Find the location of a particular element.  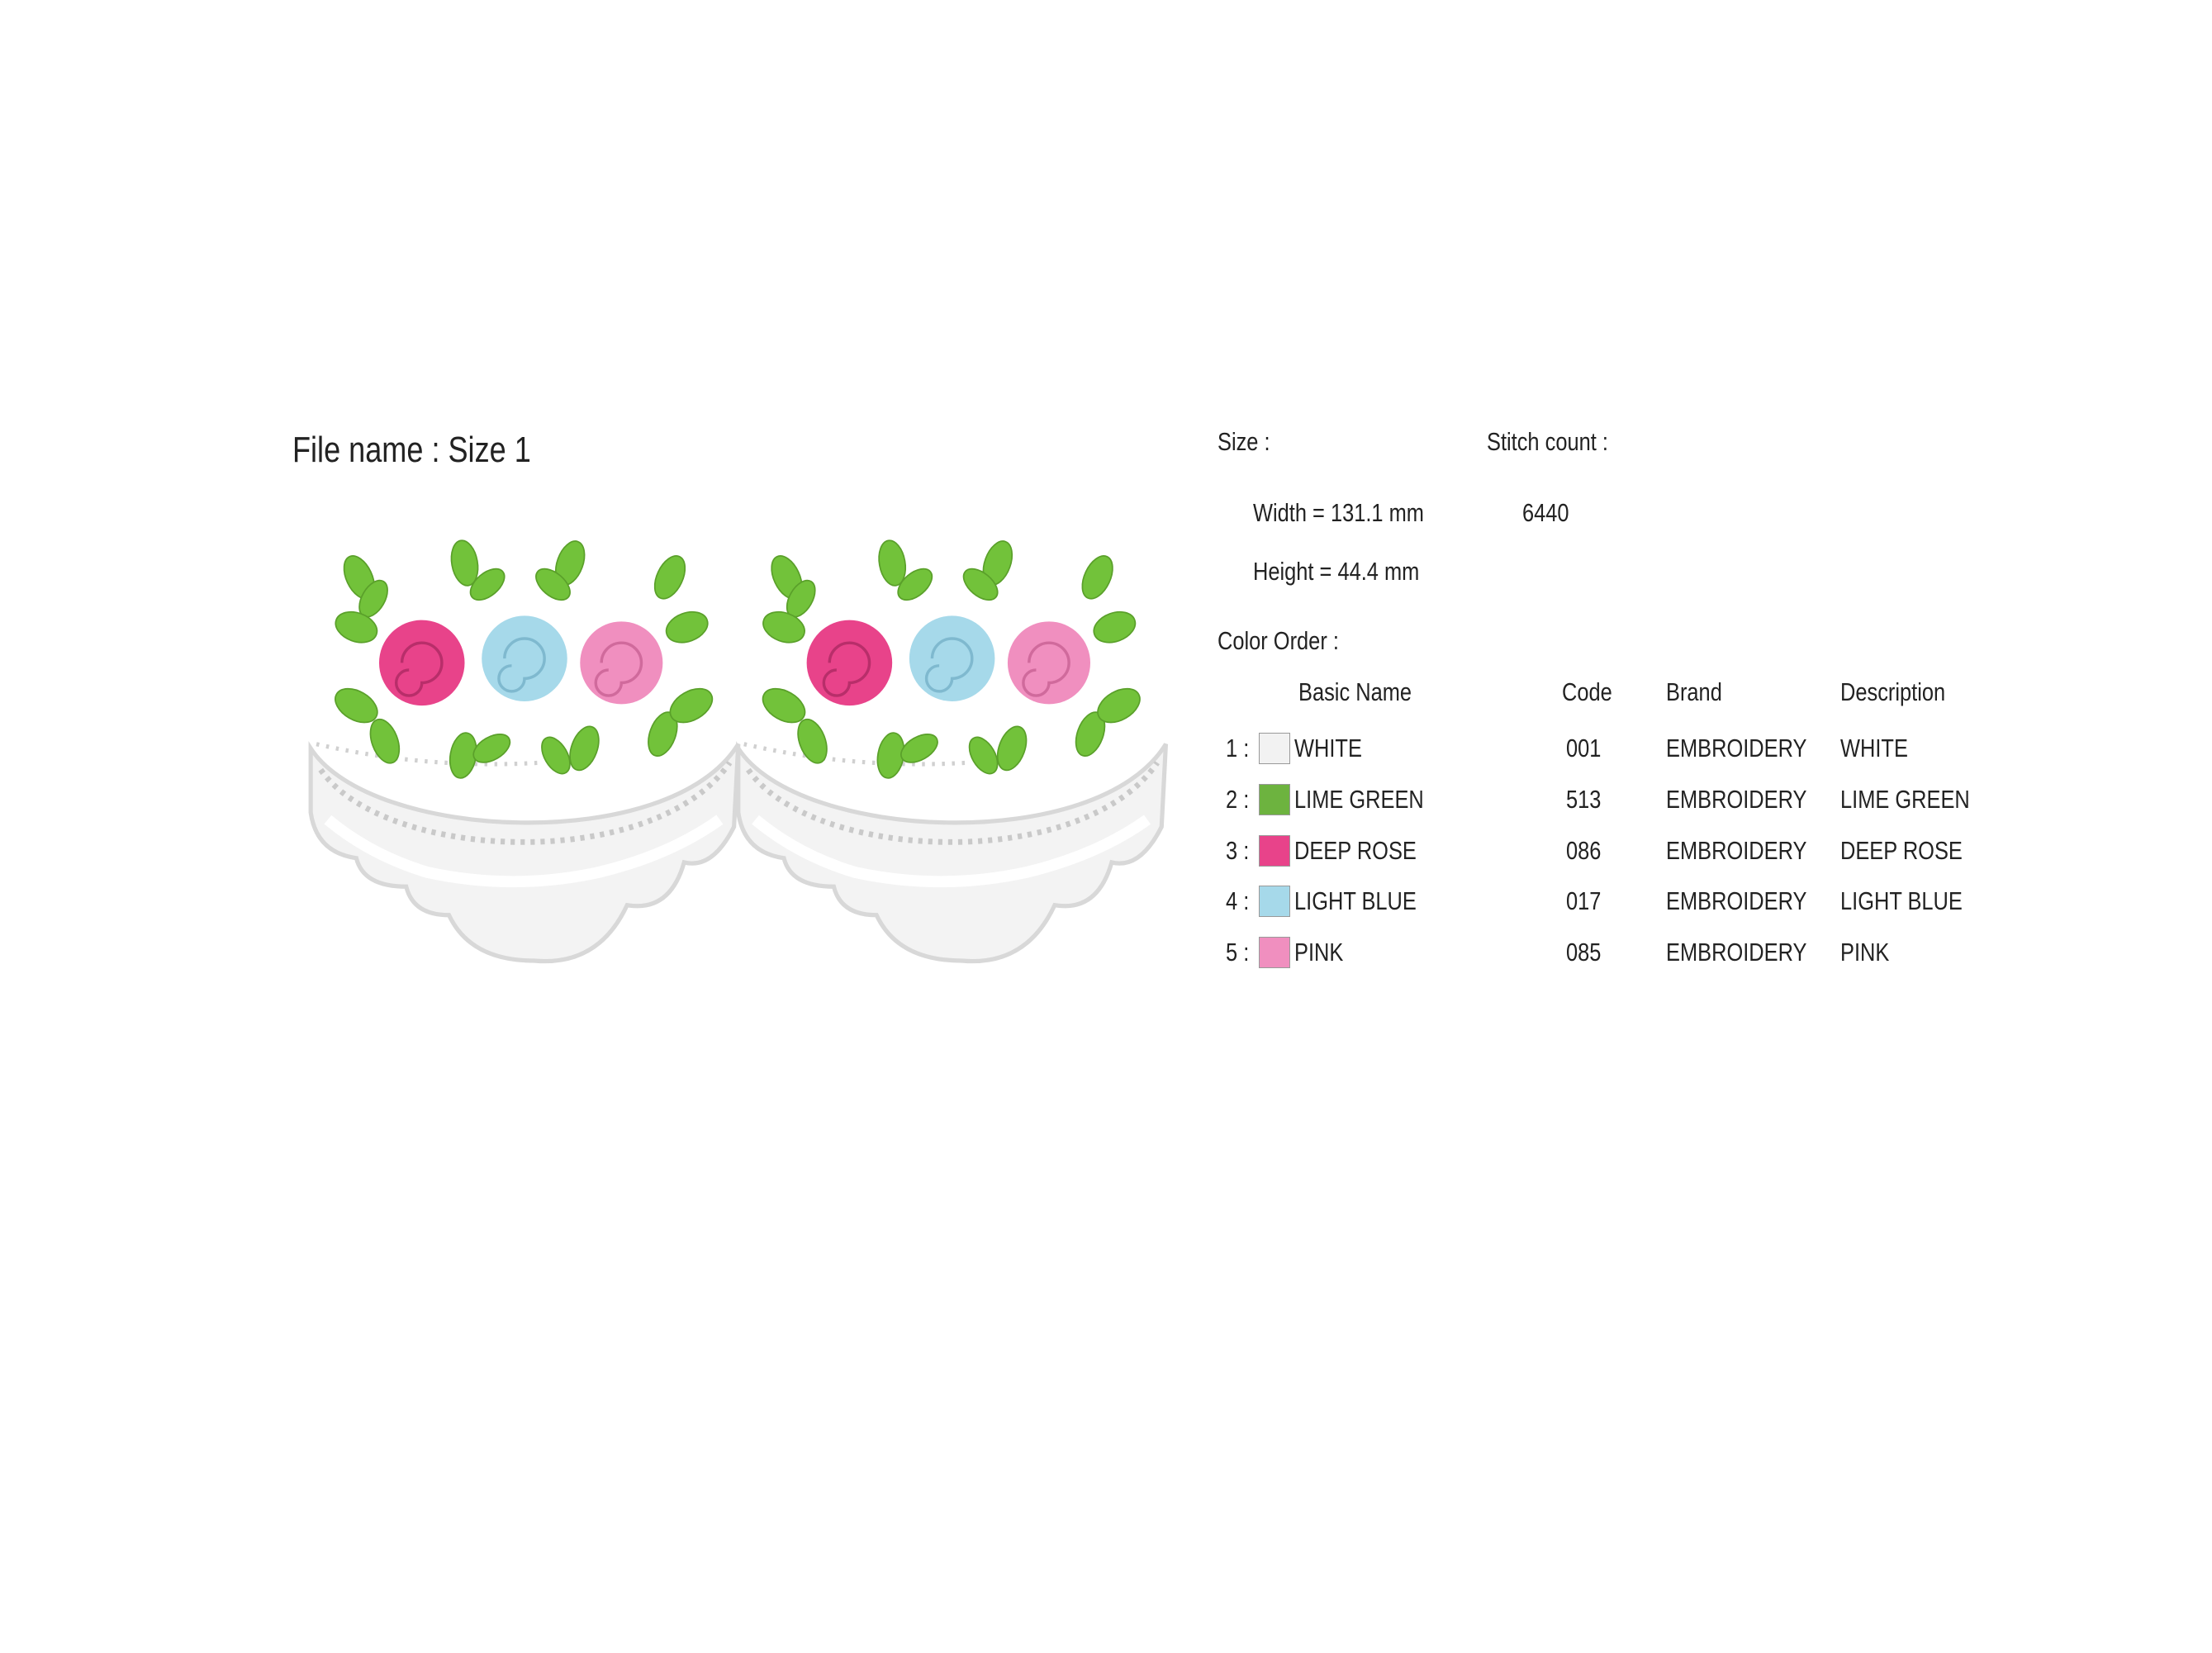

color-code: 513 is located at coordinates (1584, 799).